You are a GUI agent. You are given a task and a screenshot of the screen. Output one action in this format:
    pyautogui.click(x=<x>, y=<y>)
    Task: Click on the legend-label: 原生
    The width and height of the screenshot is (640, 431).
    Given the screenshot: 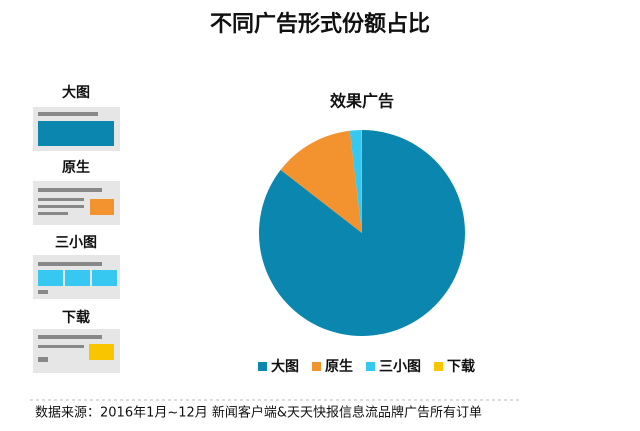 What is the action you would take?
    pyautogui.click(x=339, y=366)
    